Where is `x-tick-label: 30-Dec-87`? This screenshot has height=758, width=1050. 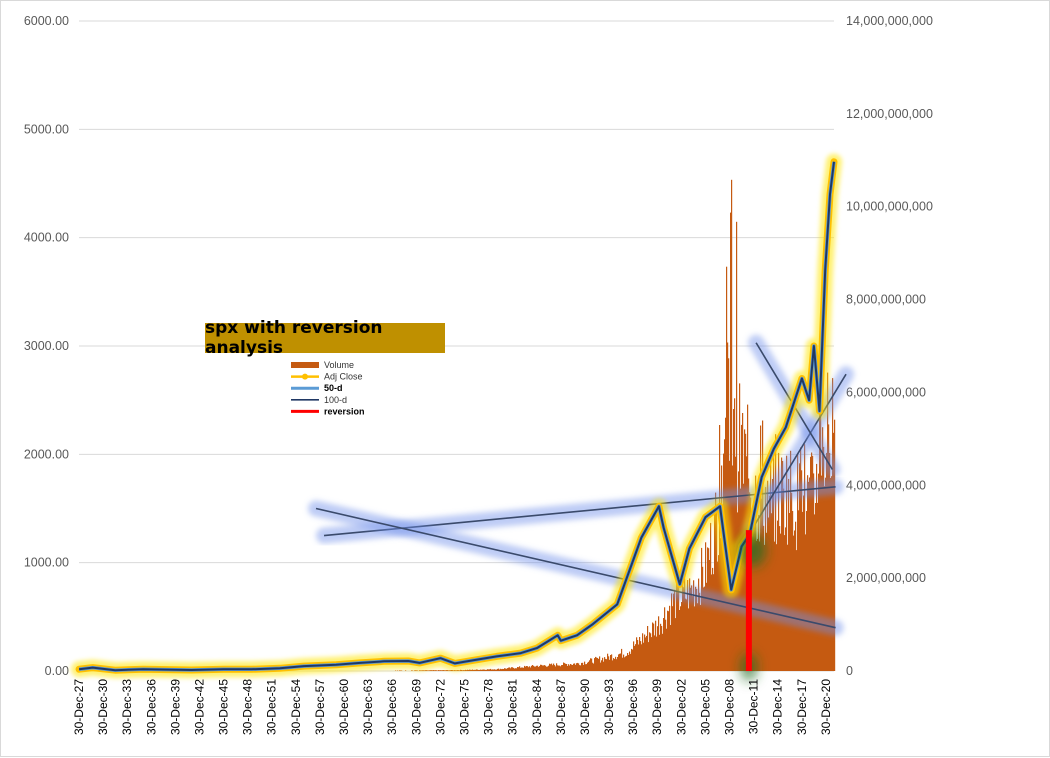
x-tick-label: 30-Dec-87 is located at coordinates (561, 707).